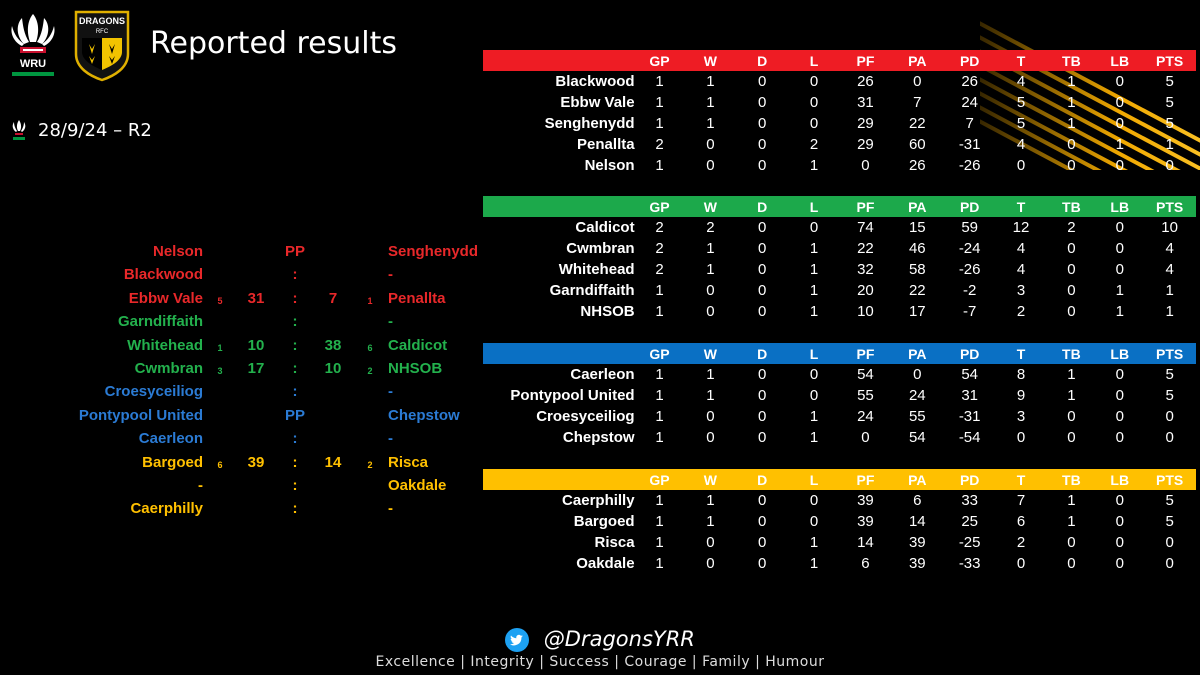 This screenshot has height=675, width=1200. I want to click on stat-pf: 0, so click(865, 165).